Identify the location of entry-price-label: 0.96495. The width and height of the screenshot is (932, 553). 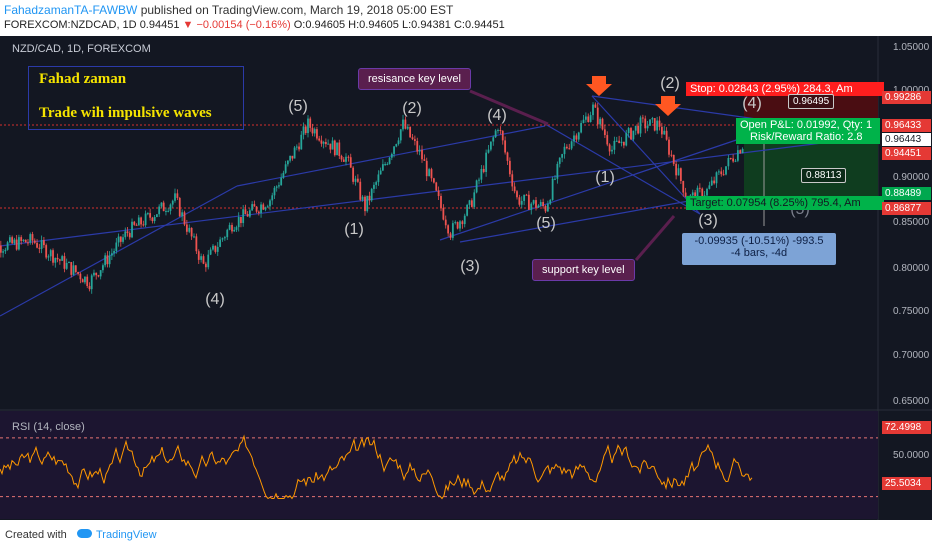
(811, 101).